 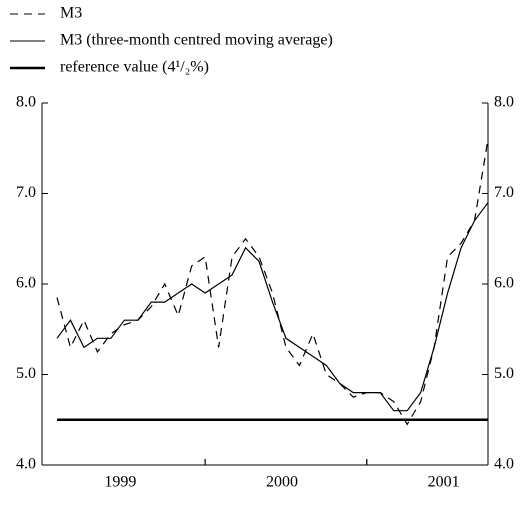 I want to click on y-tick-label: 5.0, so click(x=26, y=373).